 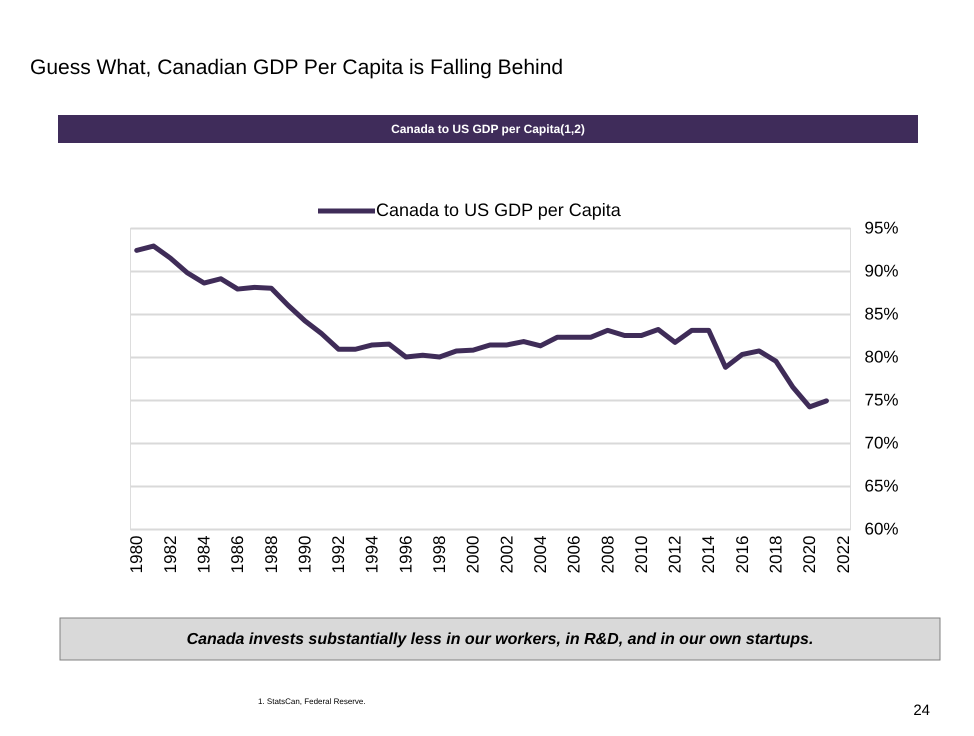 What do you see at coordinates (500, 639) in the screenshot?
I see `text: Canada invests substantially less in our workers, in R&D, and in our own startups.` at bounding box center [500, 639].